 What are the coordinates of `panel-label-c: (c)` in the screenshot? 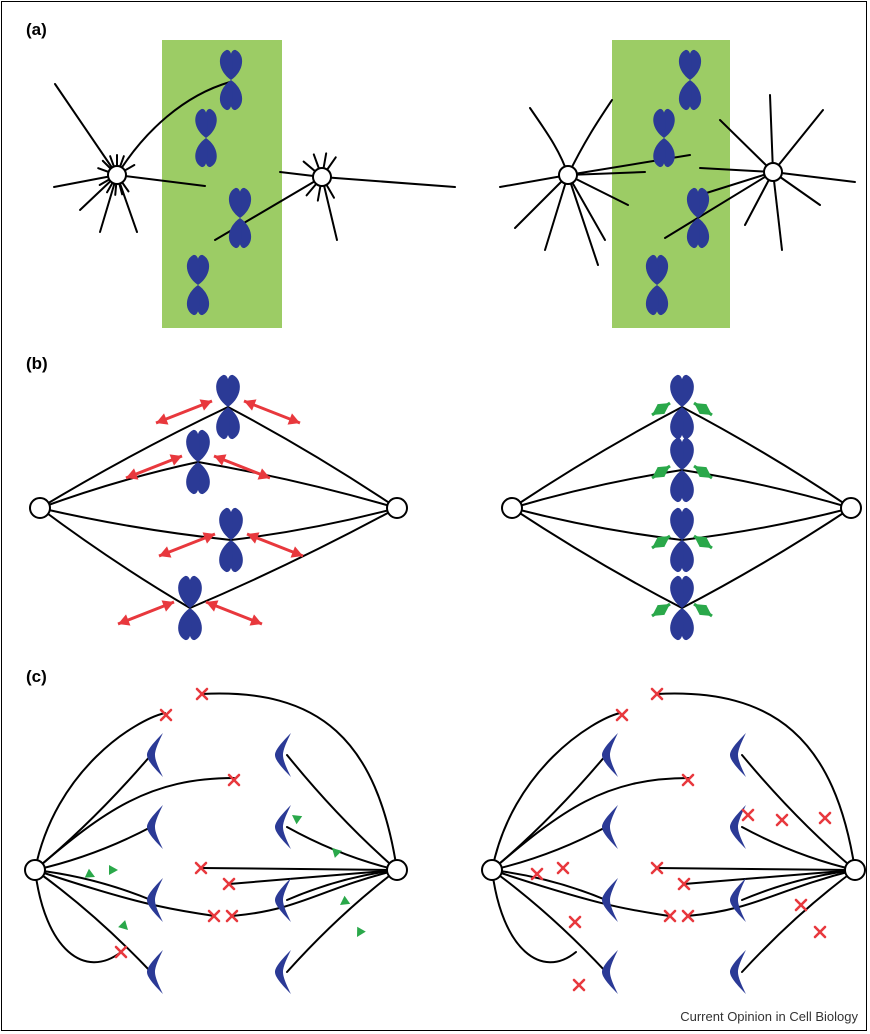 It's located at (36, 676).